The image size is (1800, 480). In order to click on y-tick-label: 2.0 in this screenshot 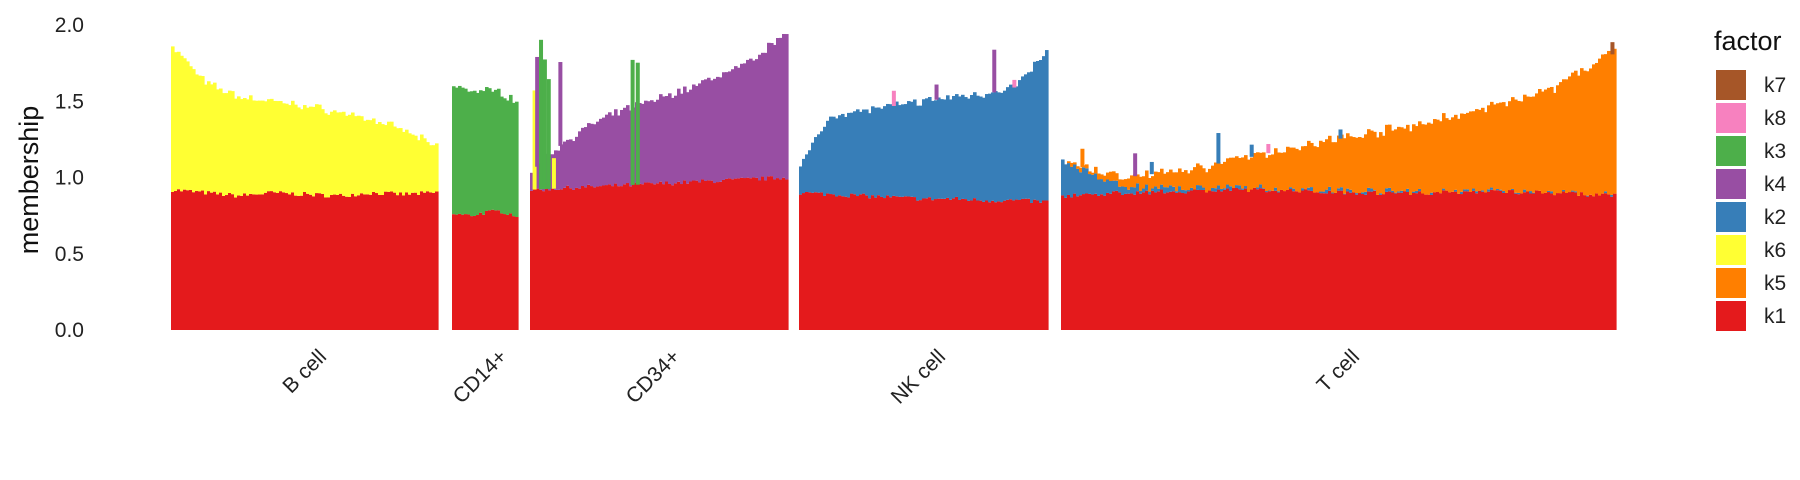, I will do `click(69, 25)`.